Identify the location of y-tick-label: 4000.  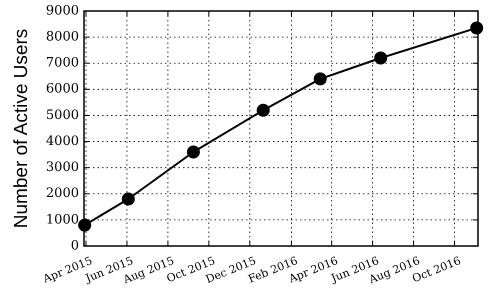
(62, 141).